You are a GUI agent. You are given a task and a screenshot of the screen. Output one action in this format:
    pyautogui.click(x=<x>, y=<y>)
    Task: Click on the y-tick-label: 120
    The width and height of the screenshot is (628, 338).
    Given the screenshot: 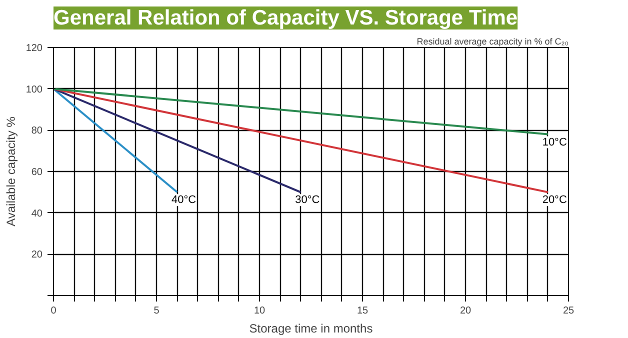 What is the action you would take?
    pyautogui.click(x=34, y=48)
    